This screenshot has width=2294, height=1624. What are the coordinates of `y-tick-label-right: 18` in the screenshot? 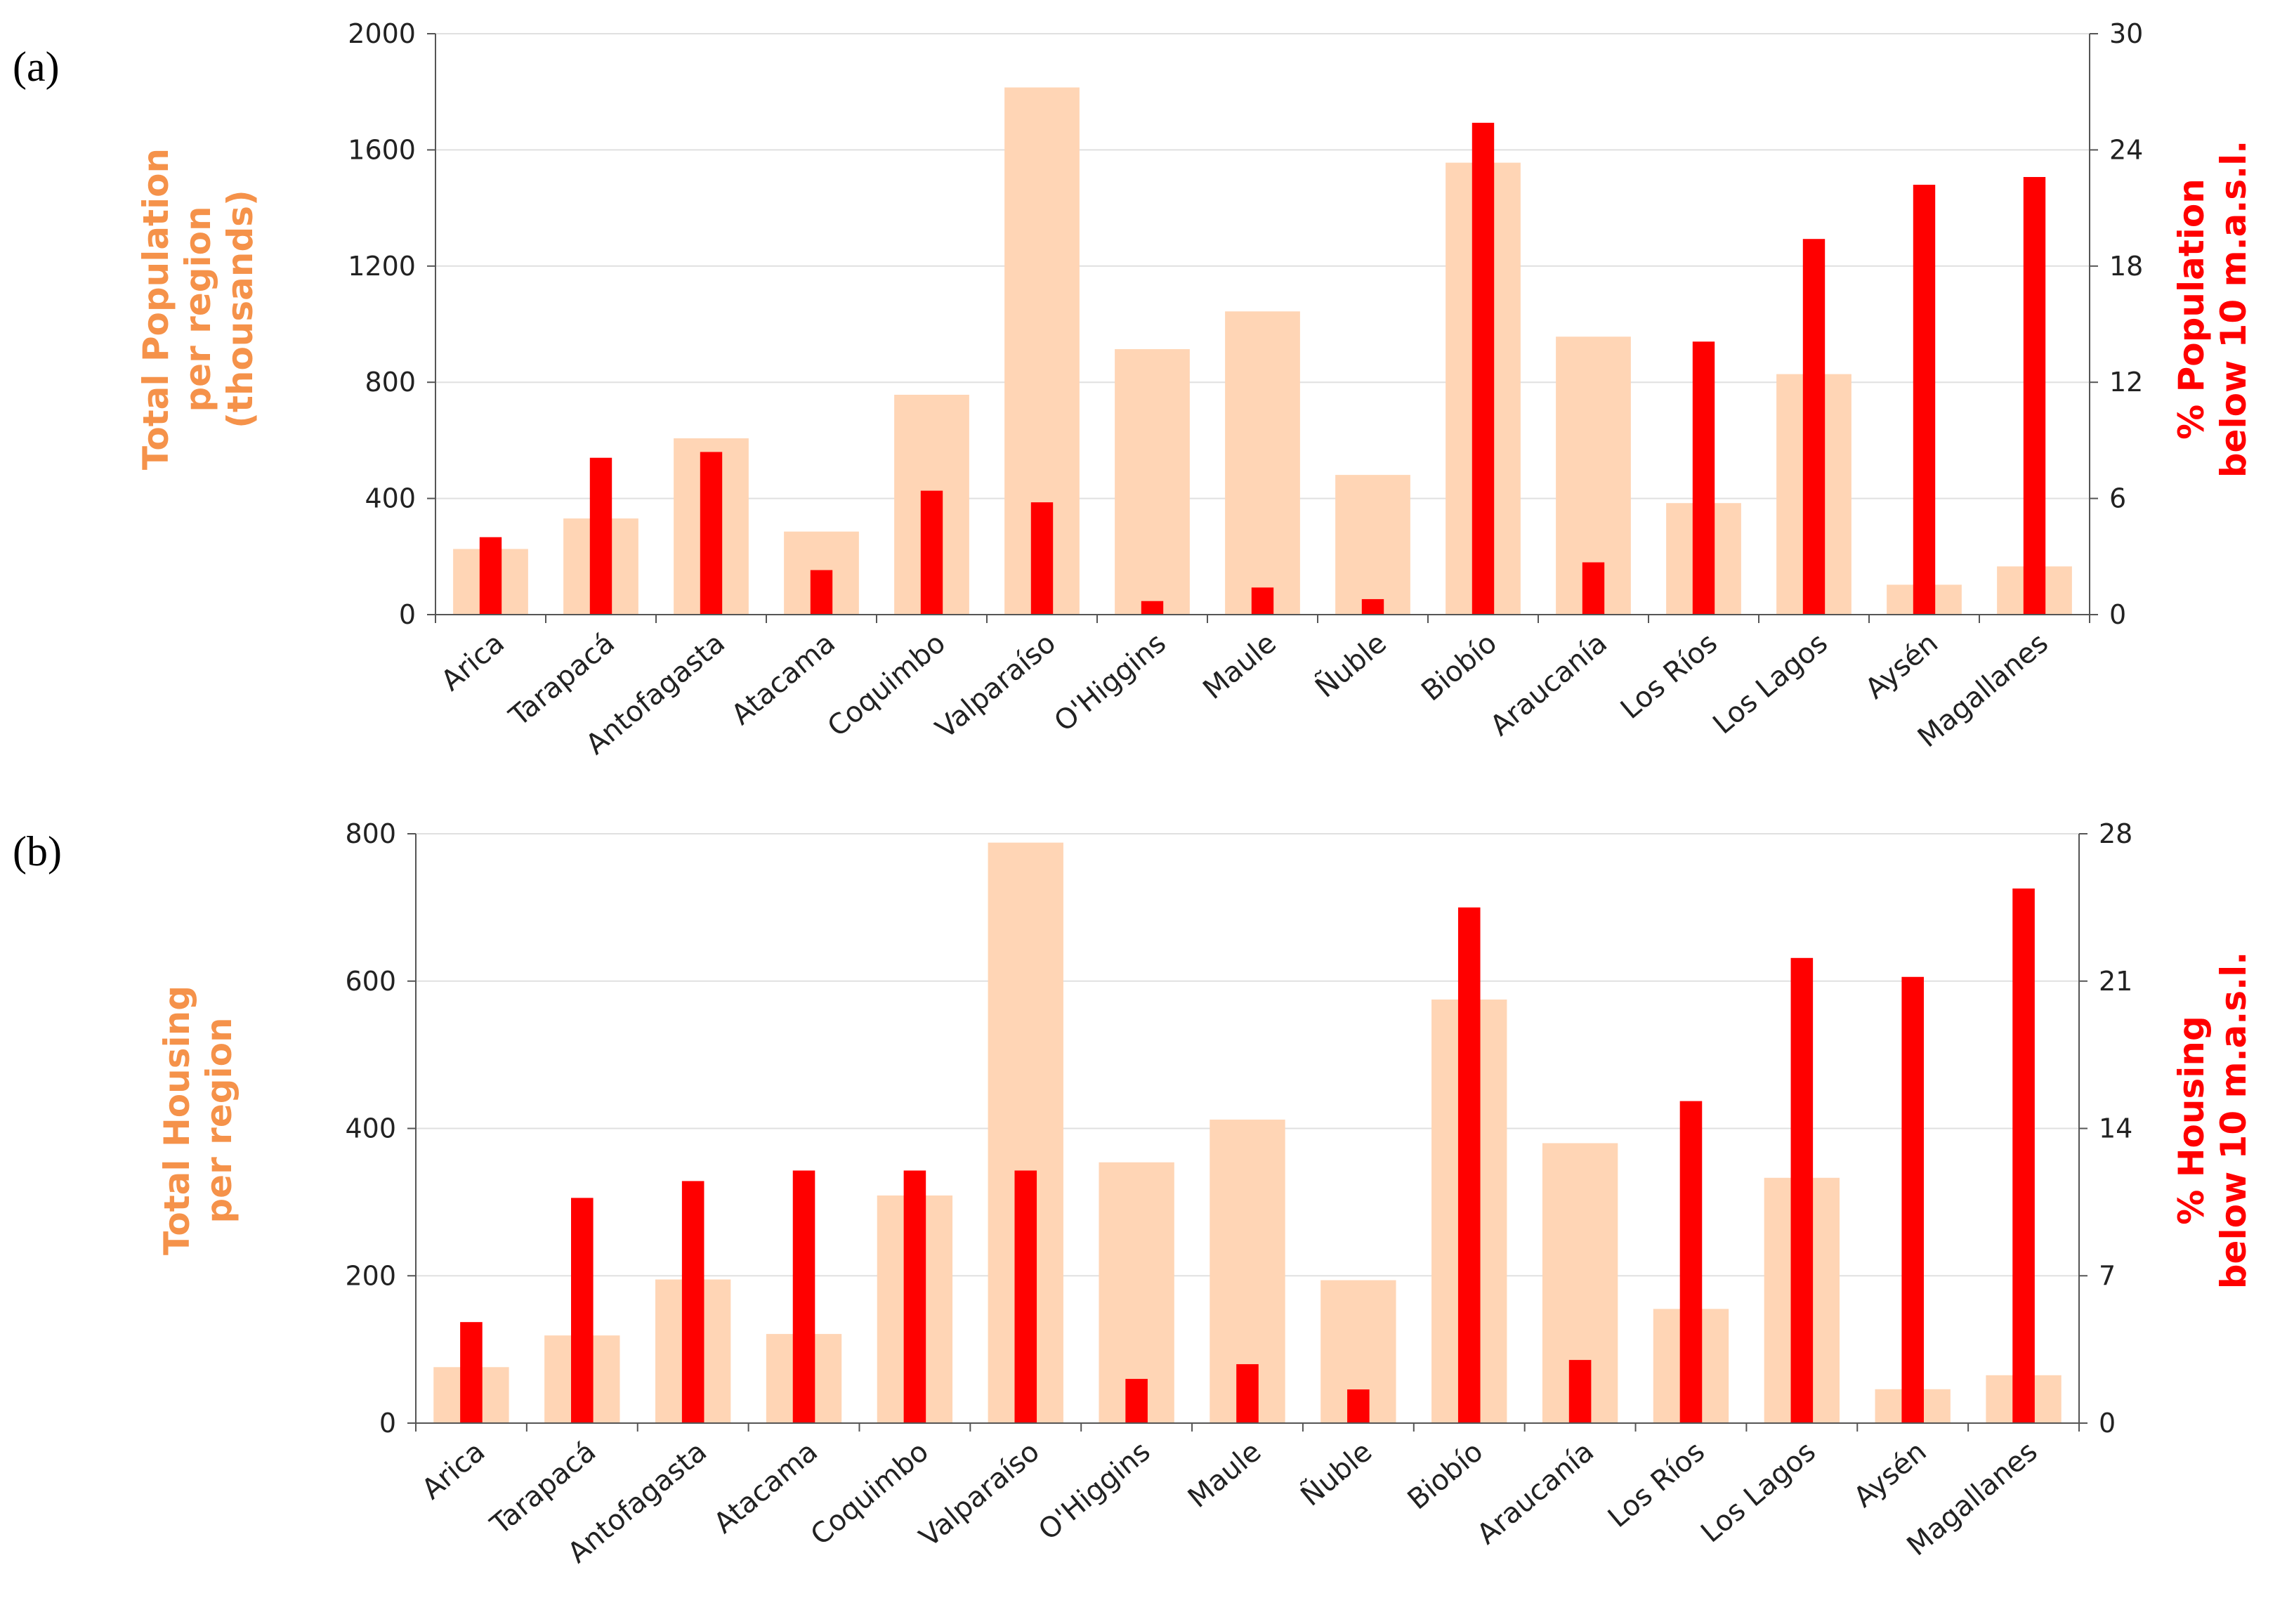 It's located at (2126, 266).